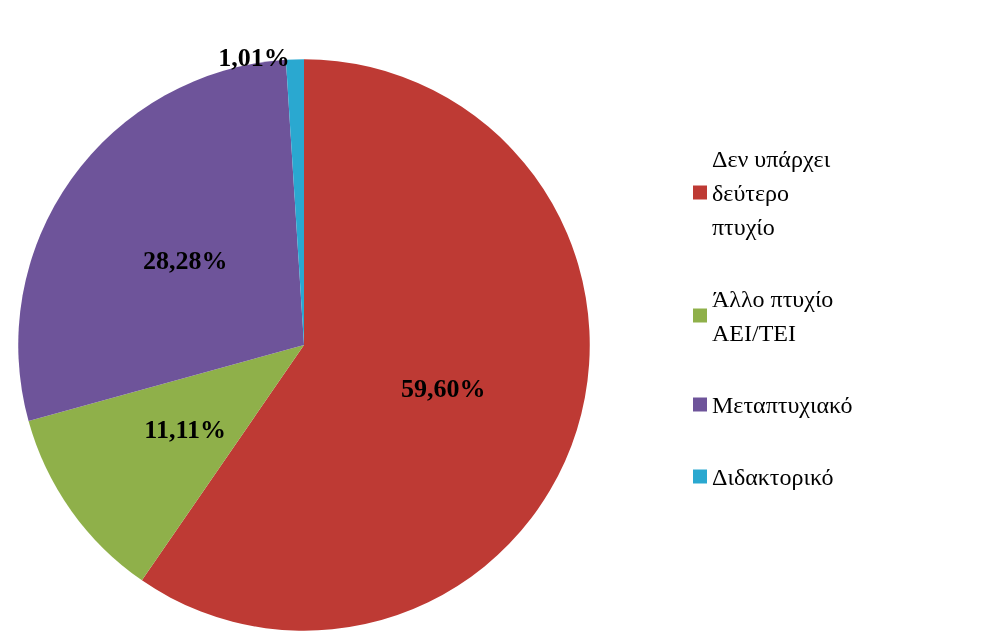 The height and width of the screenshot is (635, 1001). What do you see at coordinates (773, 476) in the screenshot?
I see `legend-label: Διδακτορικό` at bounding box center [773, 476].